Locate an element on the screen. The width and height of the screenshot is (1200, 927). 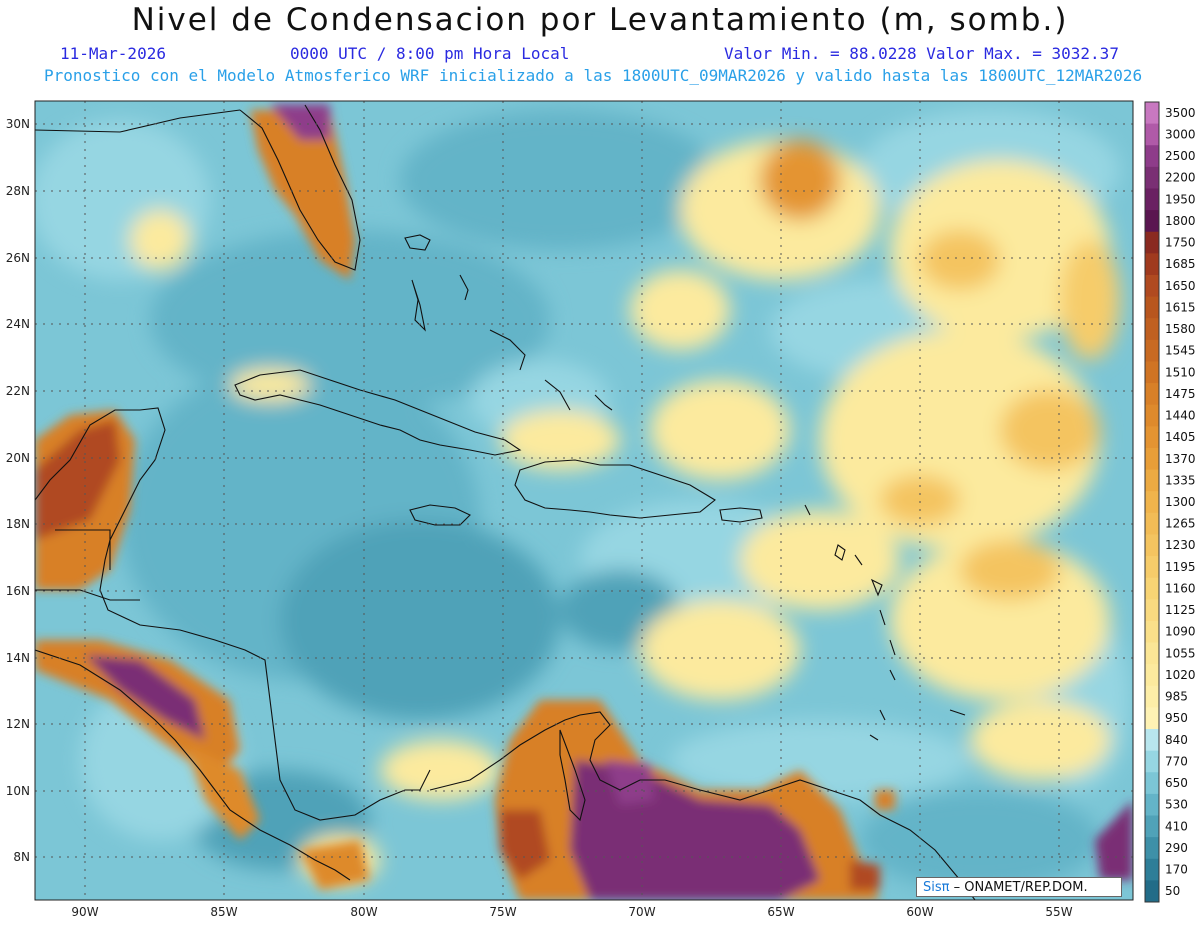
colorbar-label: 1370 is located at coordinates (1180, 459).